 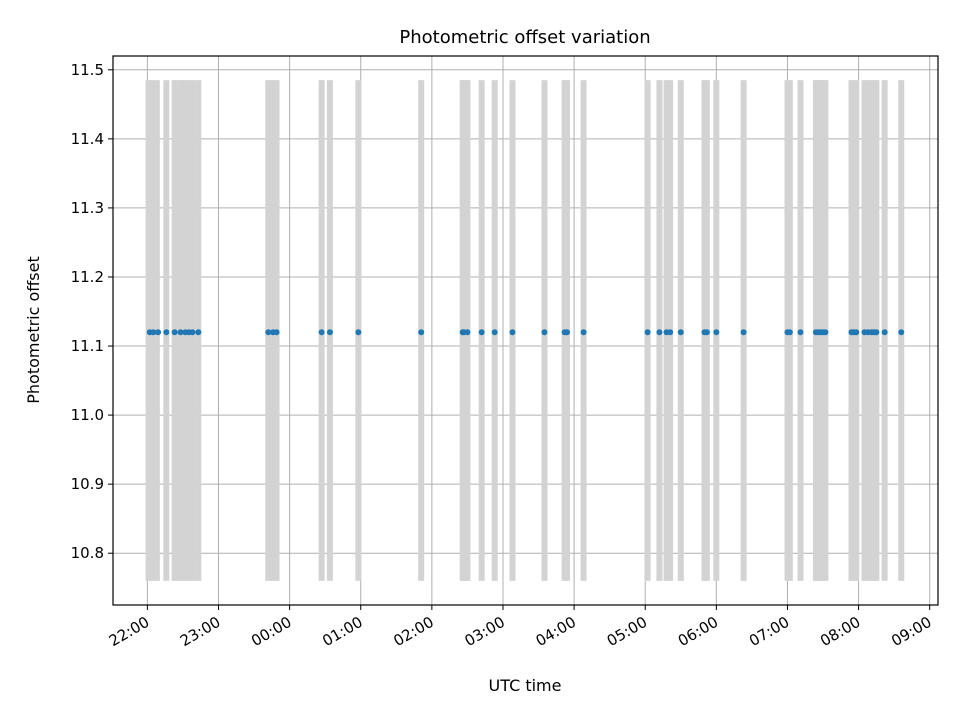 I want to click on y-tick-label: 11.2, so click(x=87, y=277).